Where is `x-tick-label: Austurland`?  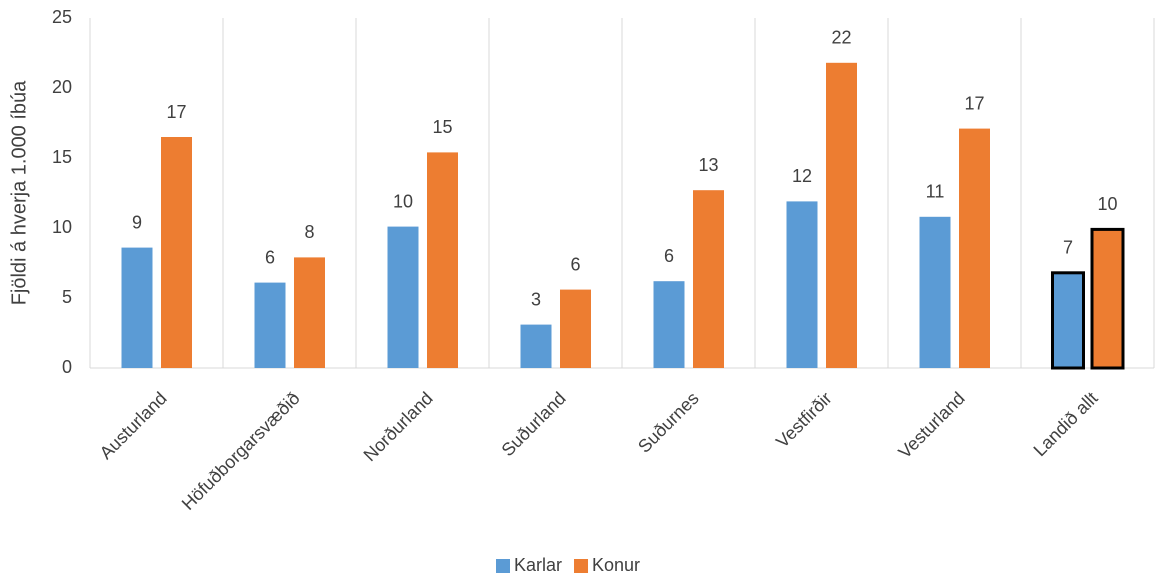
x-tick-label: Austurland is located at coordinates (133, 425).